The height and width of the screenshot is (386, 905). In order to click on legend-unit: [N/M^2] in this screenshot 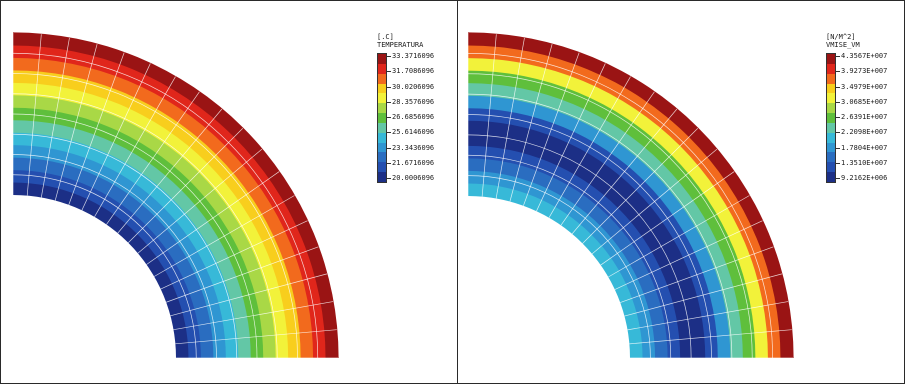, I will do `click(841, 37)`.